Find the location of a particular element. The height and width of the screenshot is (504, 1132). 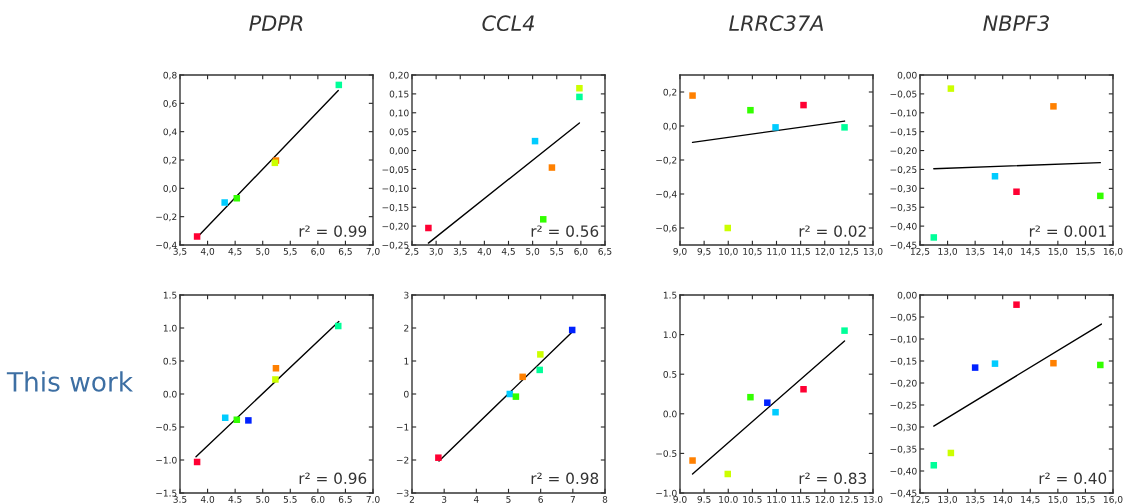

x-tick-label: 9.0 is located at coordinates (680, 499).